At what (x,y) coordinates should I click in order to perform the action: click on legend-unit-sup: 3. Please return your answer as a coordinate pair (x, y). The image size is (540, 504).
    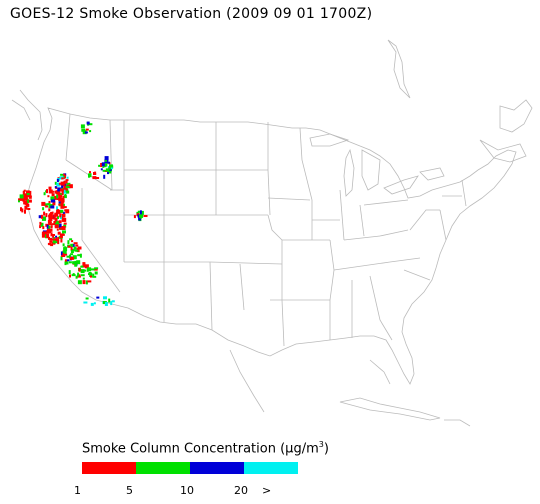
    Looking at the image, I should click on (321, 444).